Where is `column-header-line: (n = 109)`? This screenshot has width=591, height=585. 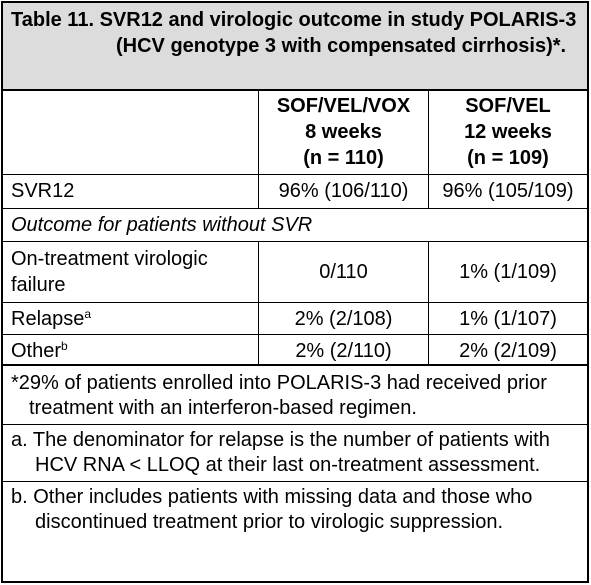
column-header-line: (n = 109) is located at coordinates (508, 158).